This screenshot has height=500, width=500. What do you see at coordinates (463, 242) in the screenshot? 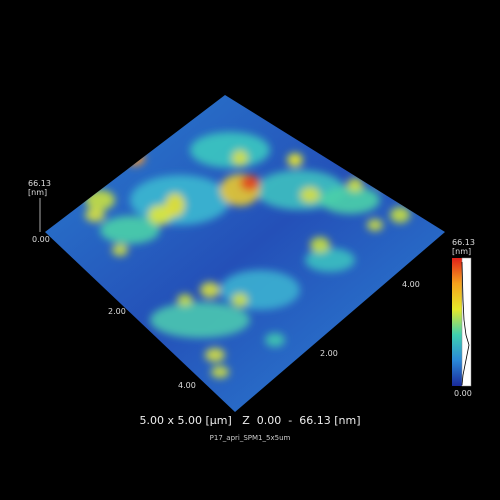
I see `colorbar-max: 66.13` at bounding box center [463, 242].